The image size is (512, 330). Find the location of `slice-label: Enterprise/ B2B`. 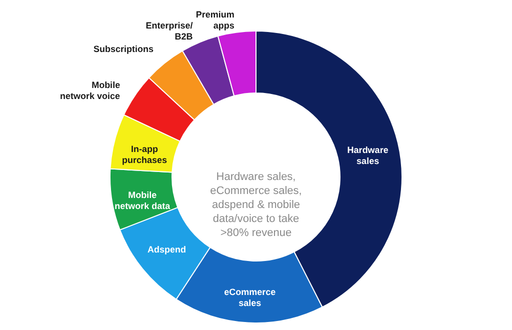

slice-label: Enterprise/ B2B is located at coordinates (170, 31).